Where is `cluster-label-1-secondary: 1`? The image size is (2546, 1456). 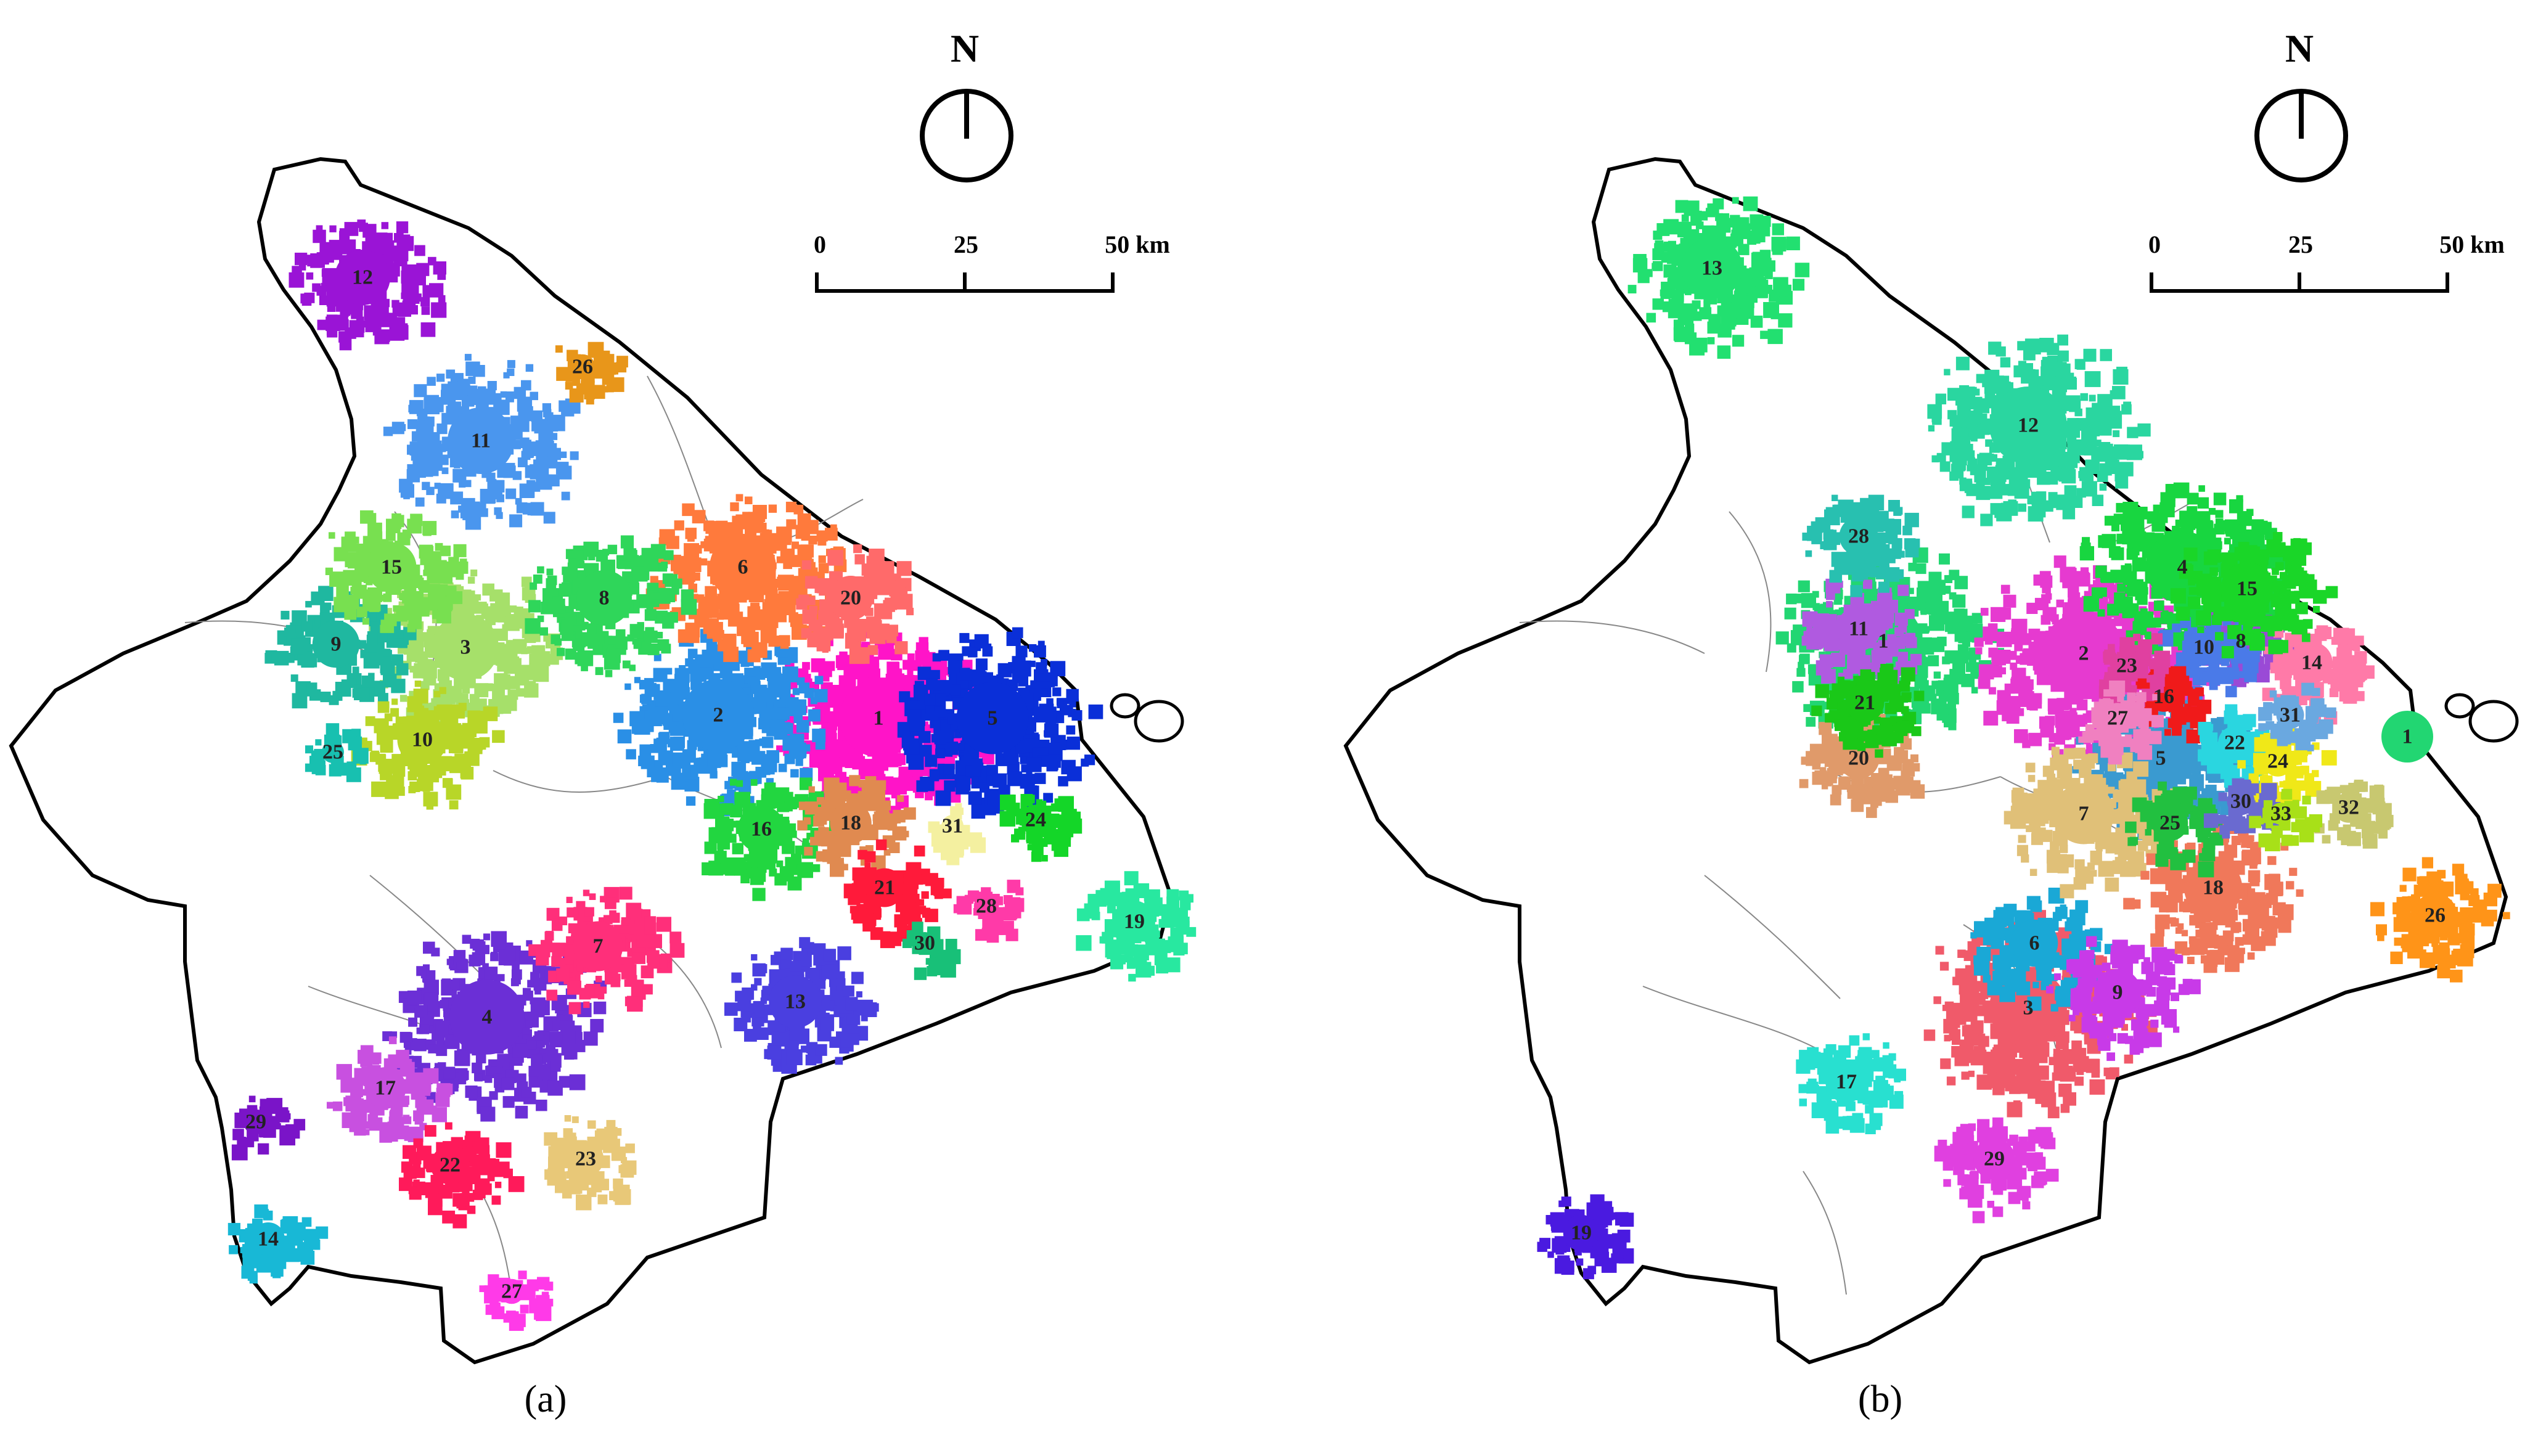 cluster-label-1-secondary: 1 is located at coordinates (2407, 737).